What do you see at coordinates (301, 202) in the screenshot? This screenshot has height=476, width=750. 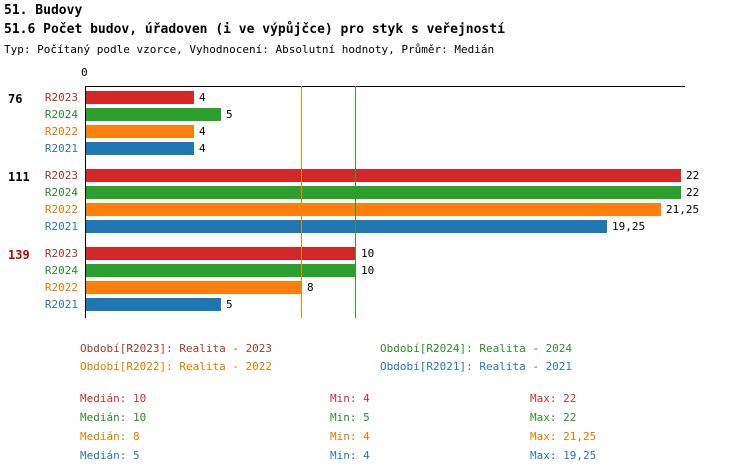 I see `median-line-R2022` at bounding box center [301, 202].